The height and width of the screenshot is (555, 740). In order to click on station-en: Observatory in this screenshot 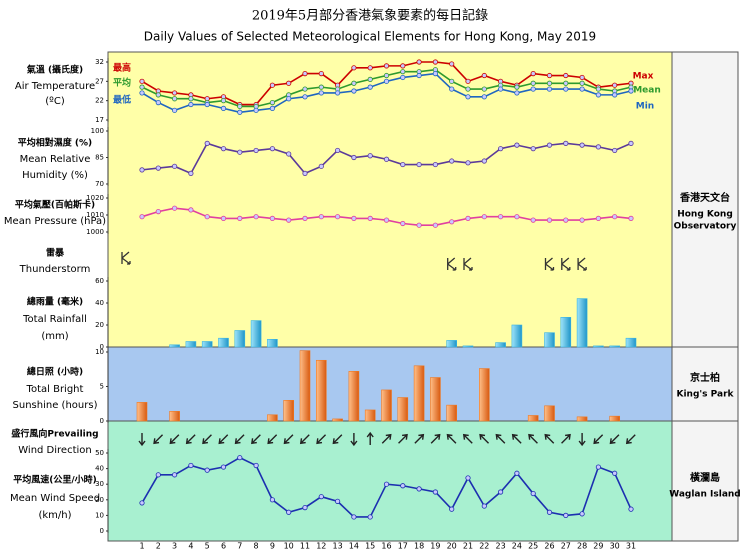, I will do `click(705, 227)`.